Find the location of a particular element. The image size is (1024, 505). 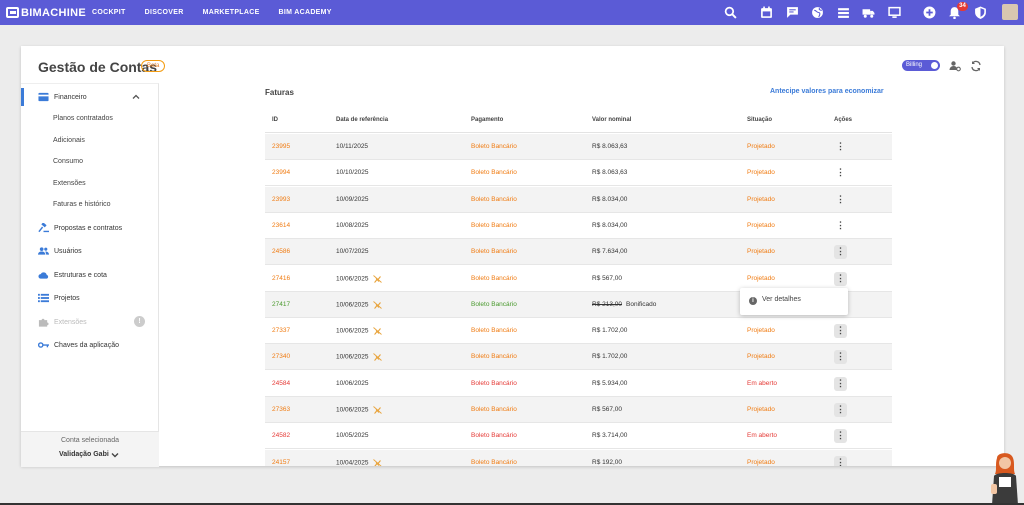

chat-icon is located at coordinates (792, 12).